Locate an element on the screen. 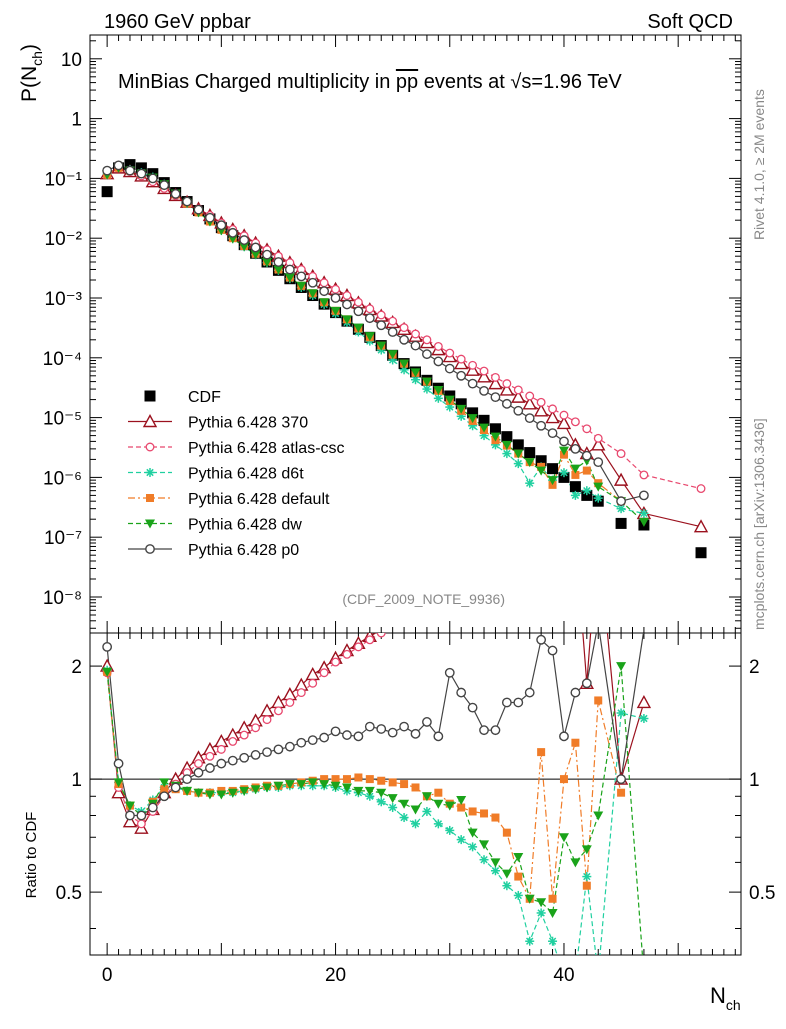 The image size is (786, 1029). ratio-y-tick-label-left: 1 is located at coordinates (76, 780).